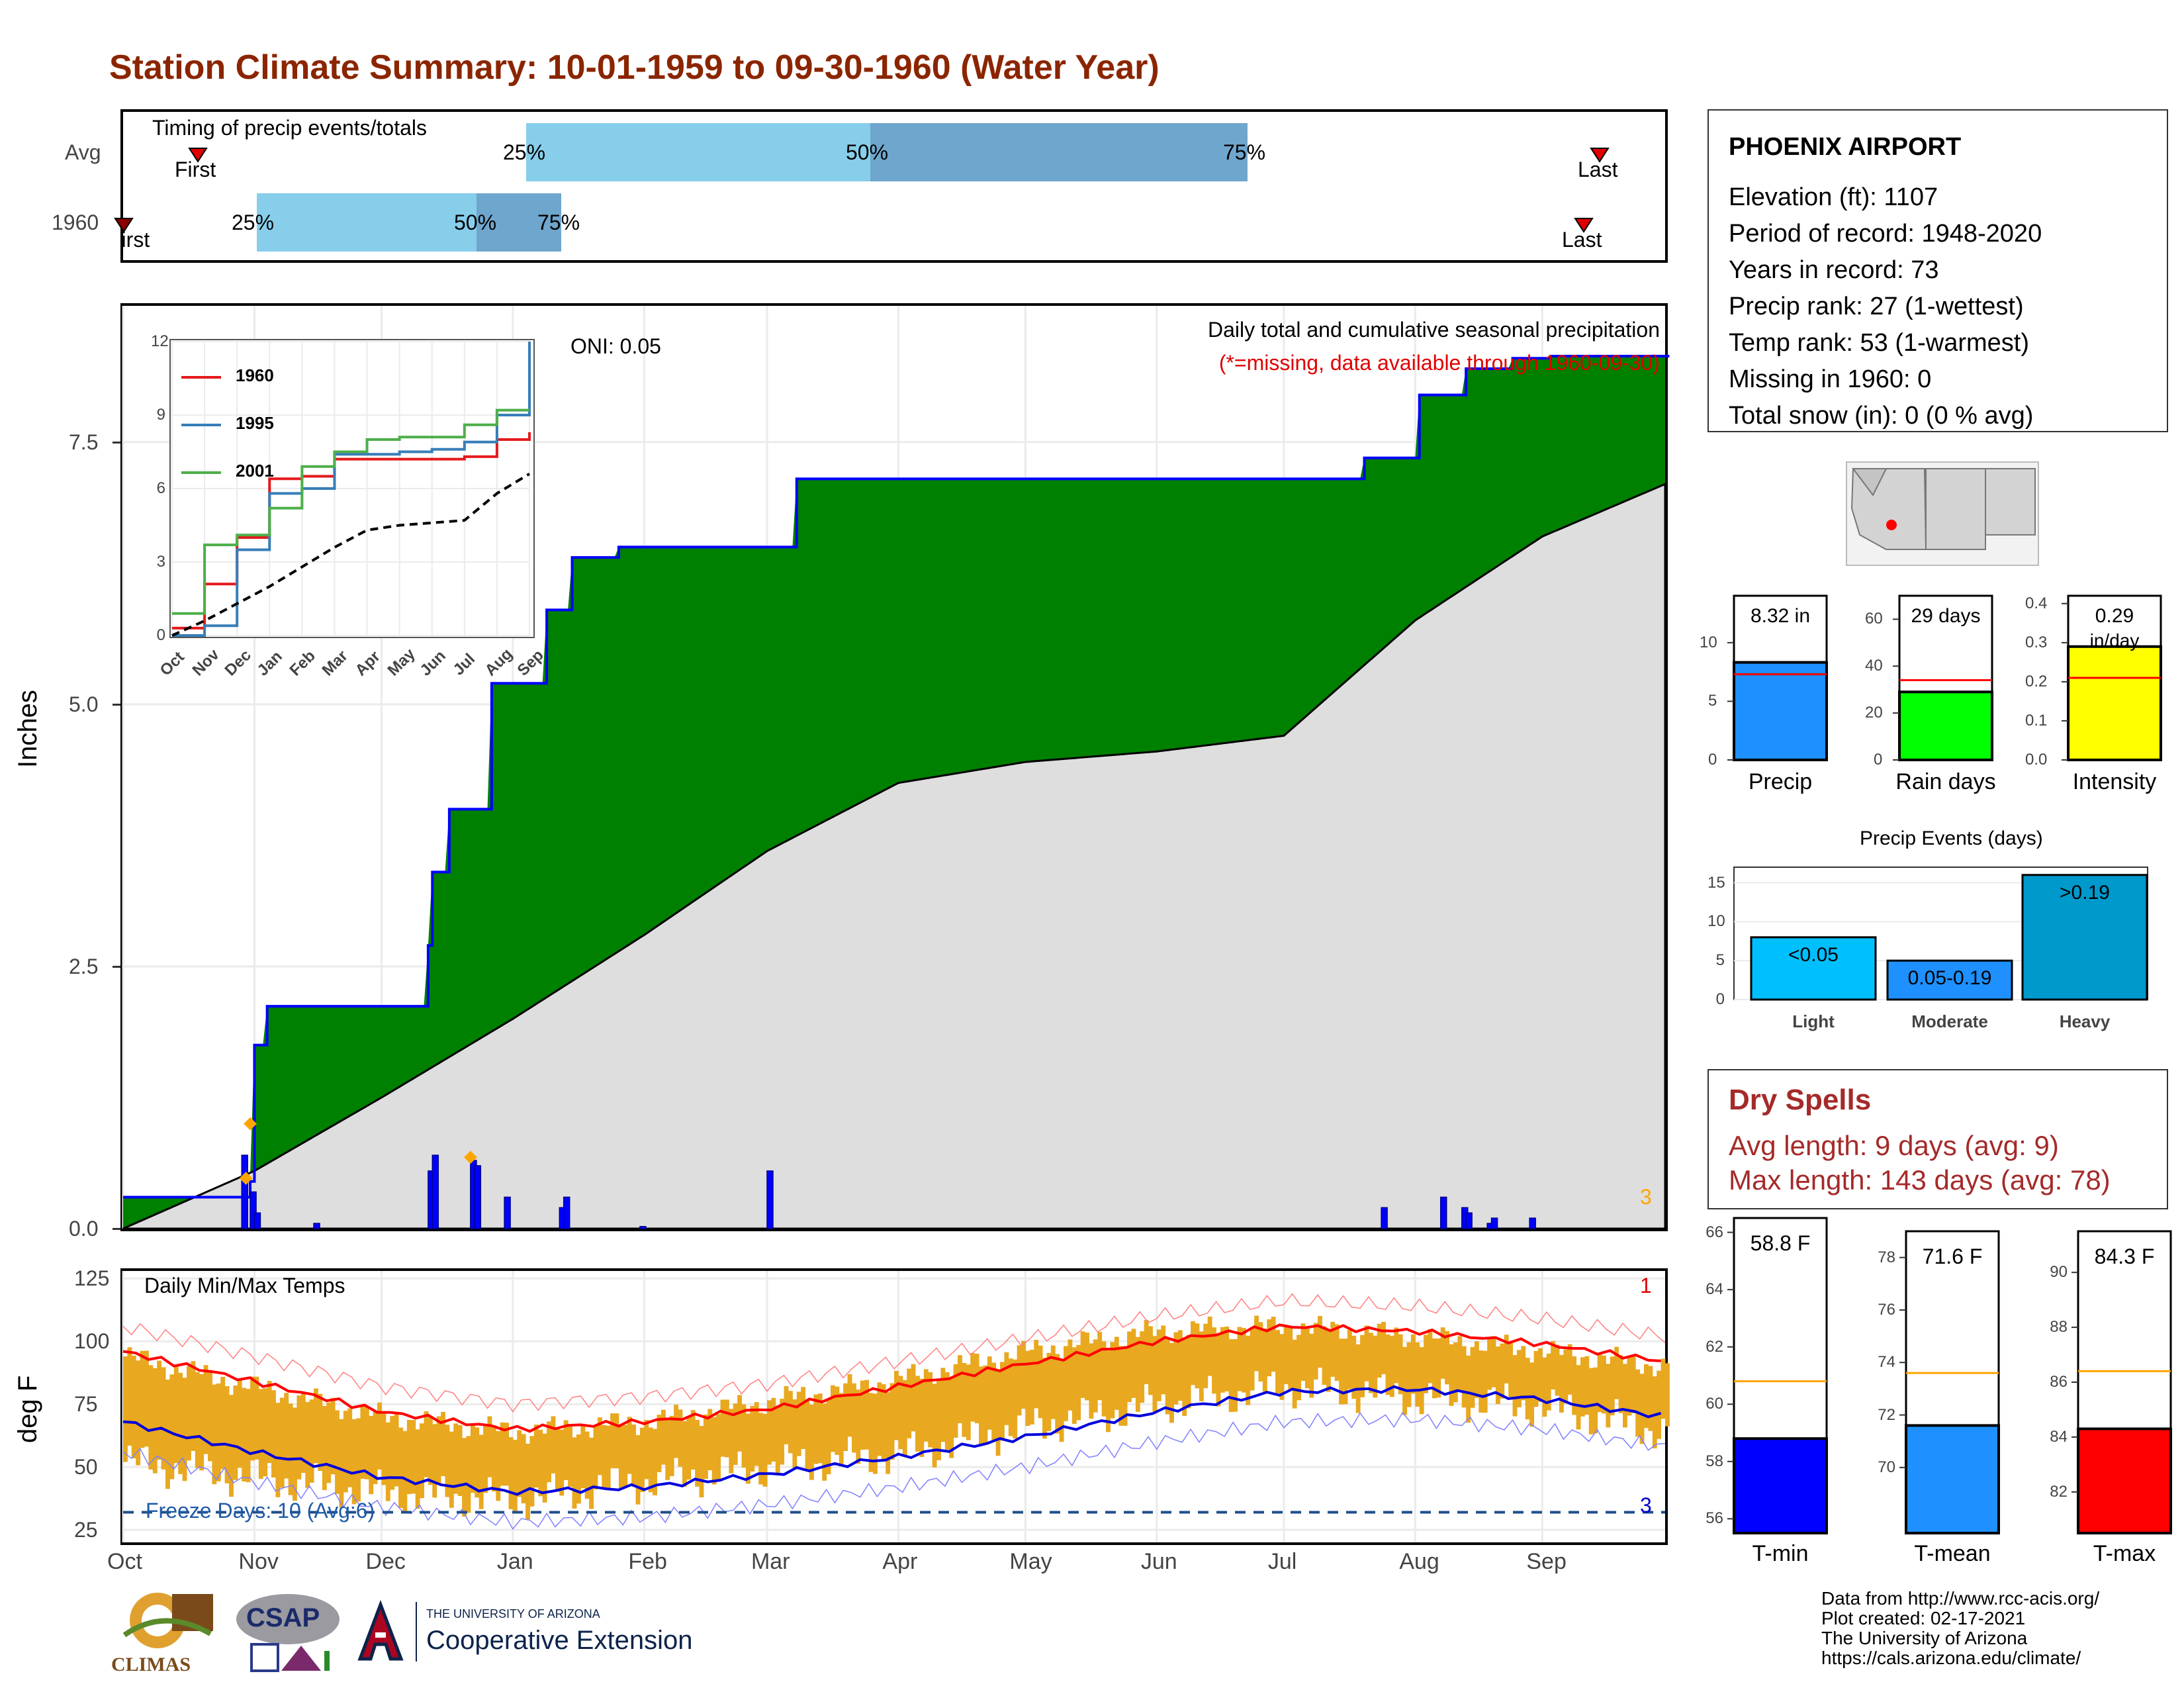  What do you see at coordinates (160, 635) in the screenshot?
I see `inset-ytick-0: 0` at bounding box center [160, 635].